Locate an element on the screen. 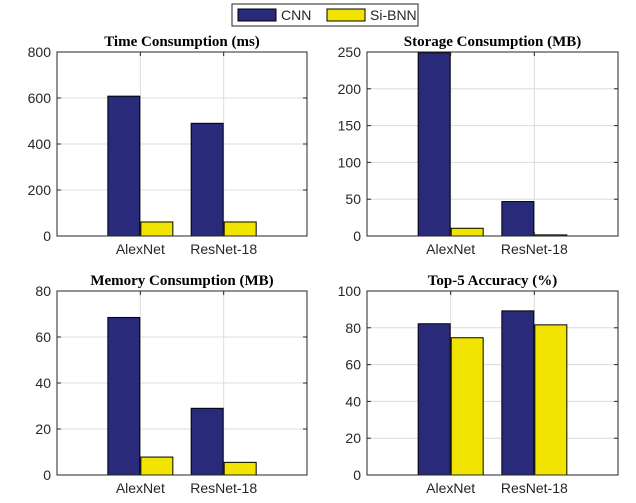 The width and height of the screenshot is (636, 503). y-tick-label: 250 is located at coordinates (350, 52).